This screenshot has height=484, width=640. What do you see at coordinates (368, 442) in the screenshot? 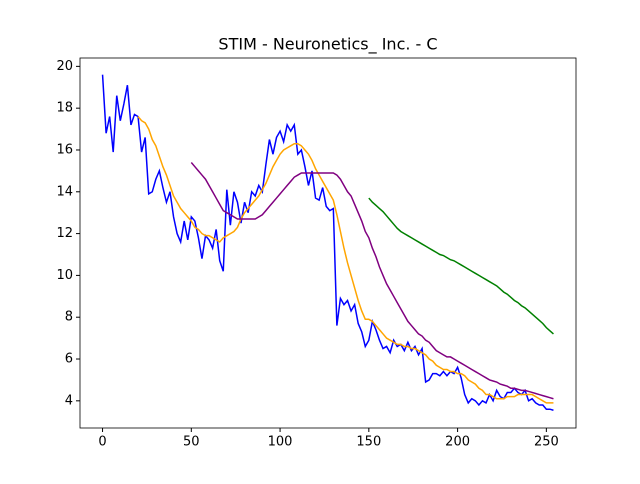
I see `x-tick-label: 150` at bounding box center [368, 442].